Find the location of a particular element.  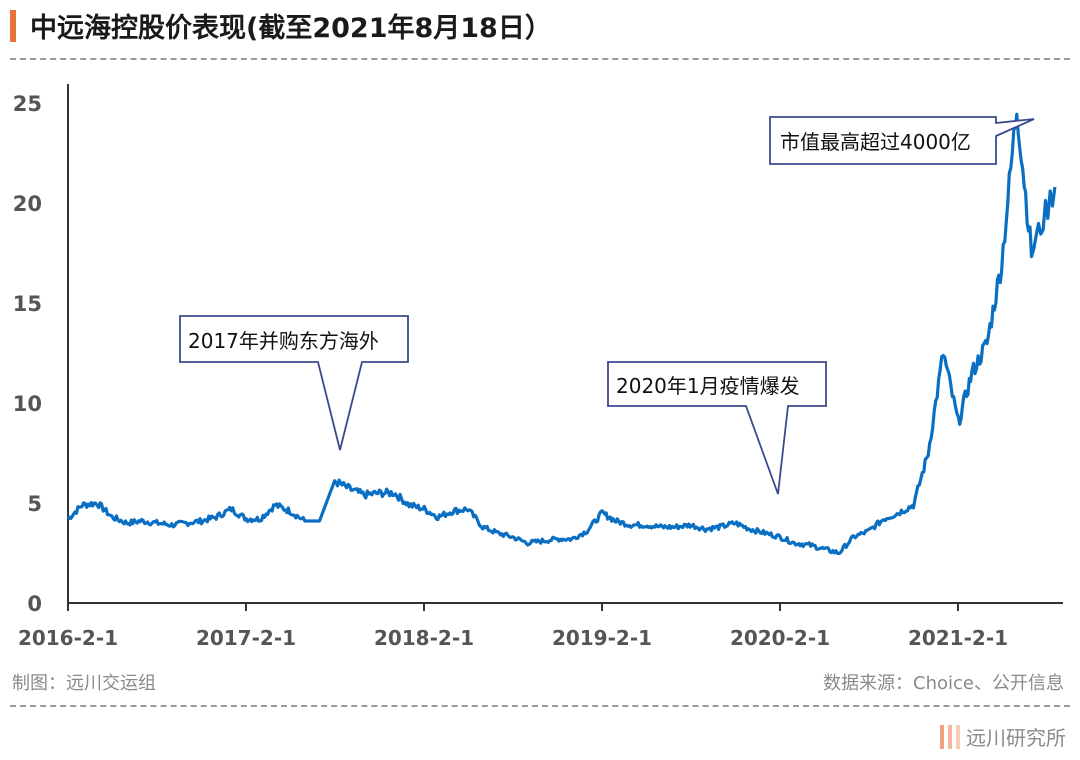

page-title: 中远海控股价表现(截至2021年8月18日） is located at coordinates (291, 28).